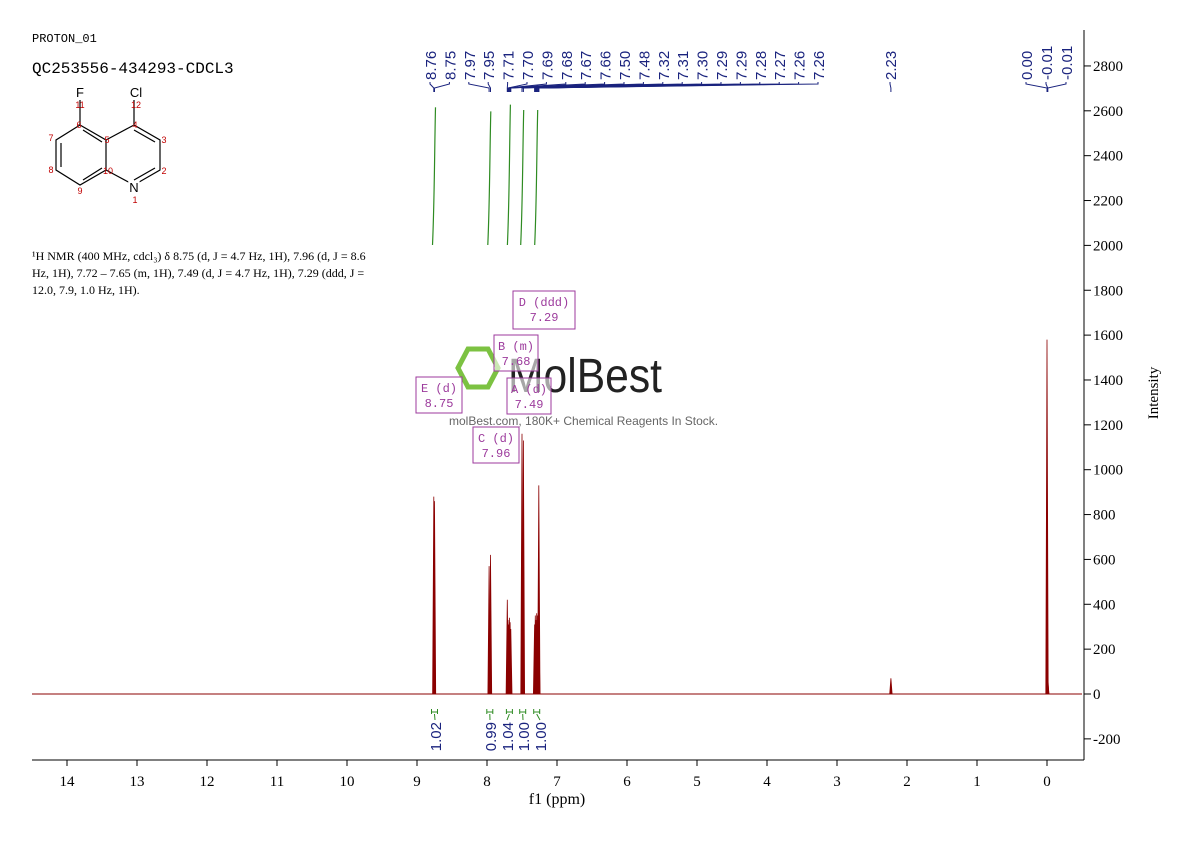 The image size is (1190, 841). What do you see at coordinates (137, 782) in the screenshot?
I see `x-tick-label: 13` at bounding box center [137, 782].